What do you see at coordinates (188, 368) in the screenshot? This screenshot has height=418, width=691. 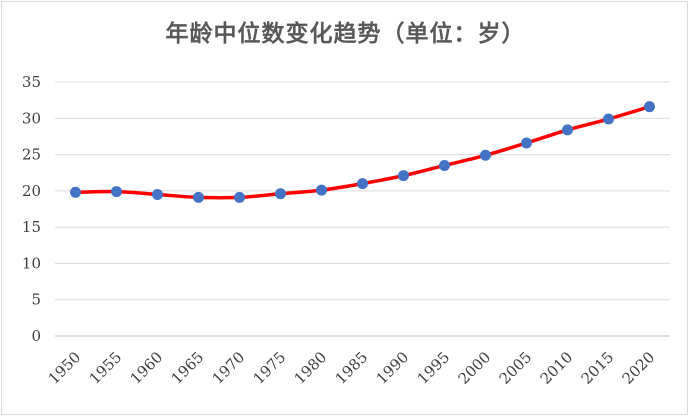 I see `x-tick-label: 1965` at bounding box center [188, 368].